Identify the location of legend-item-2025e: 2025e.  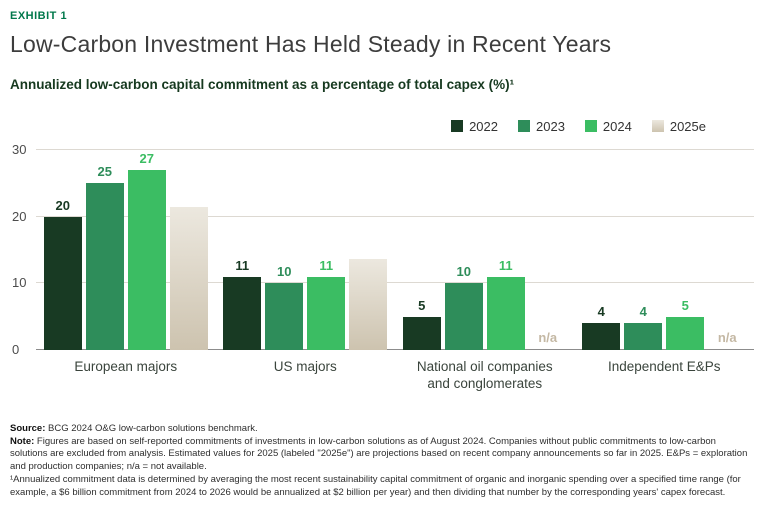
(678, 126).